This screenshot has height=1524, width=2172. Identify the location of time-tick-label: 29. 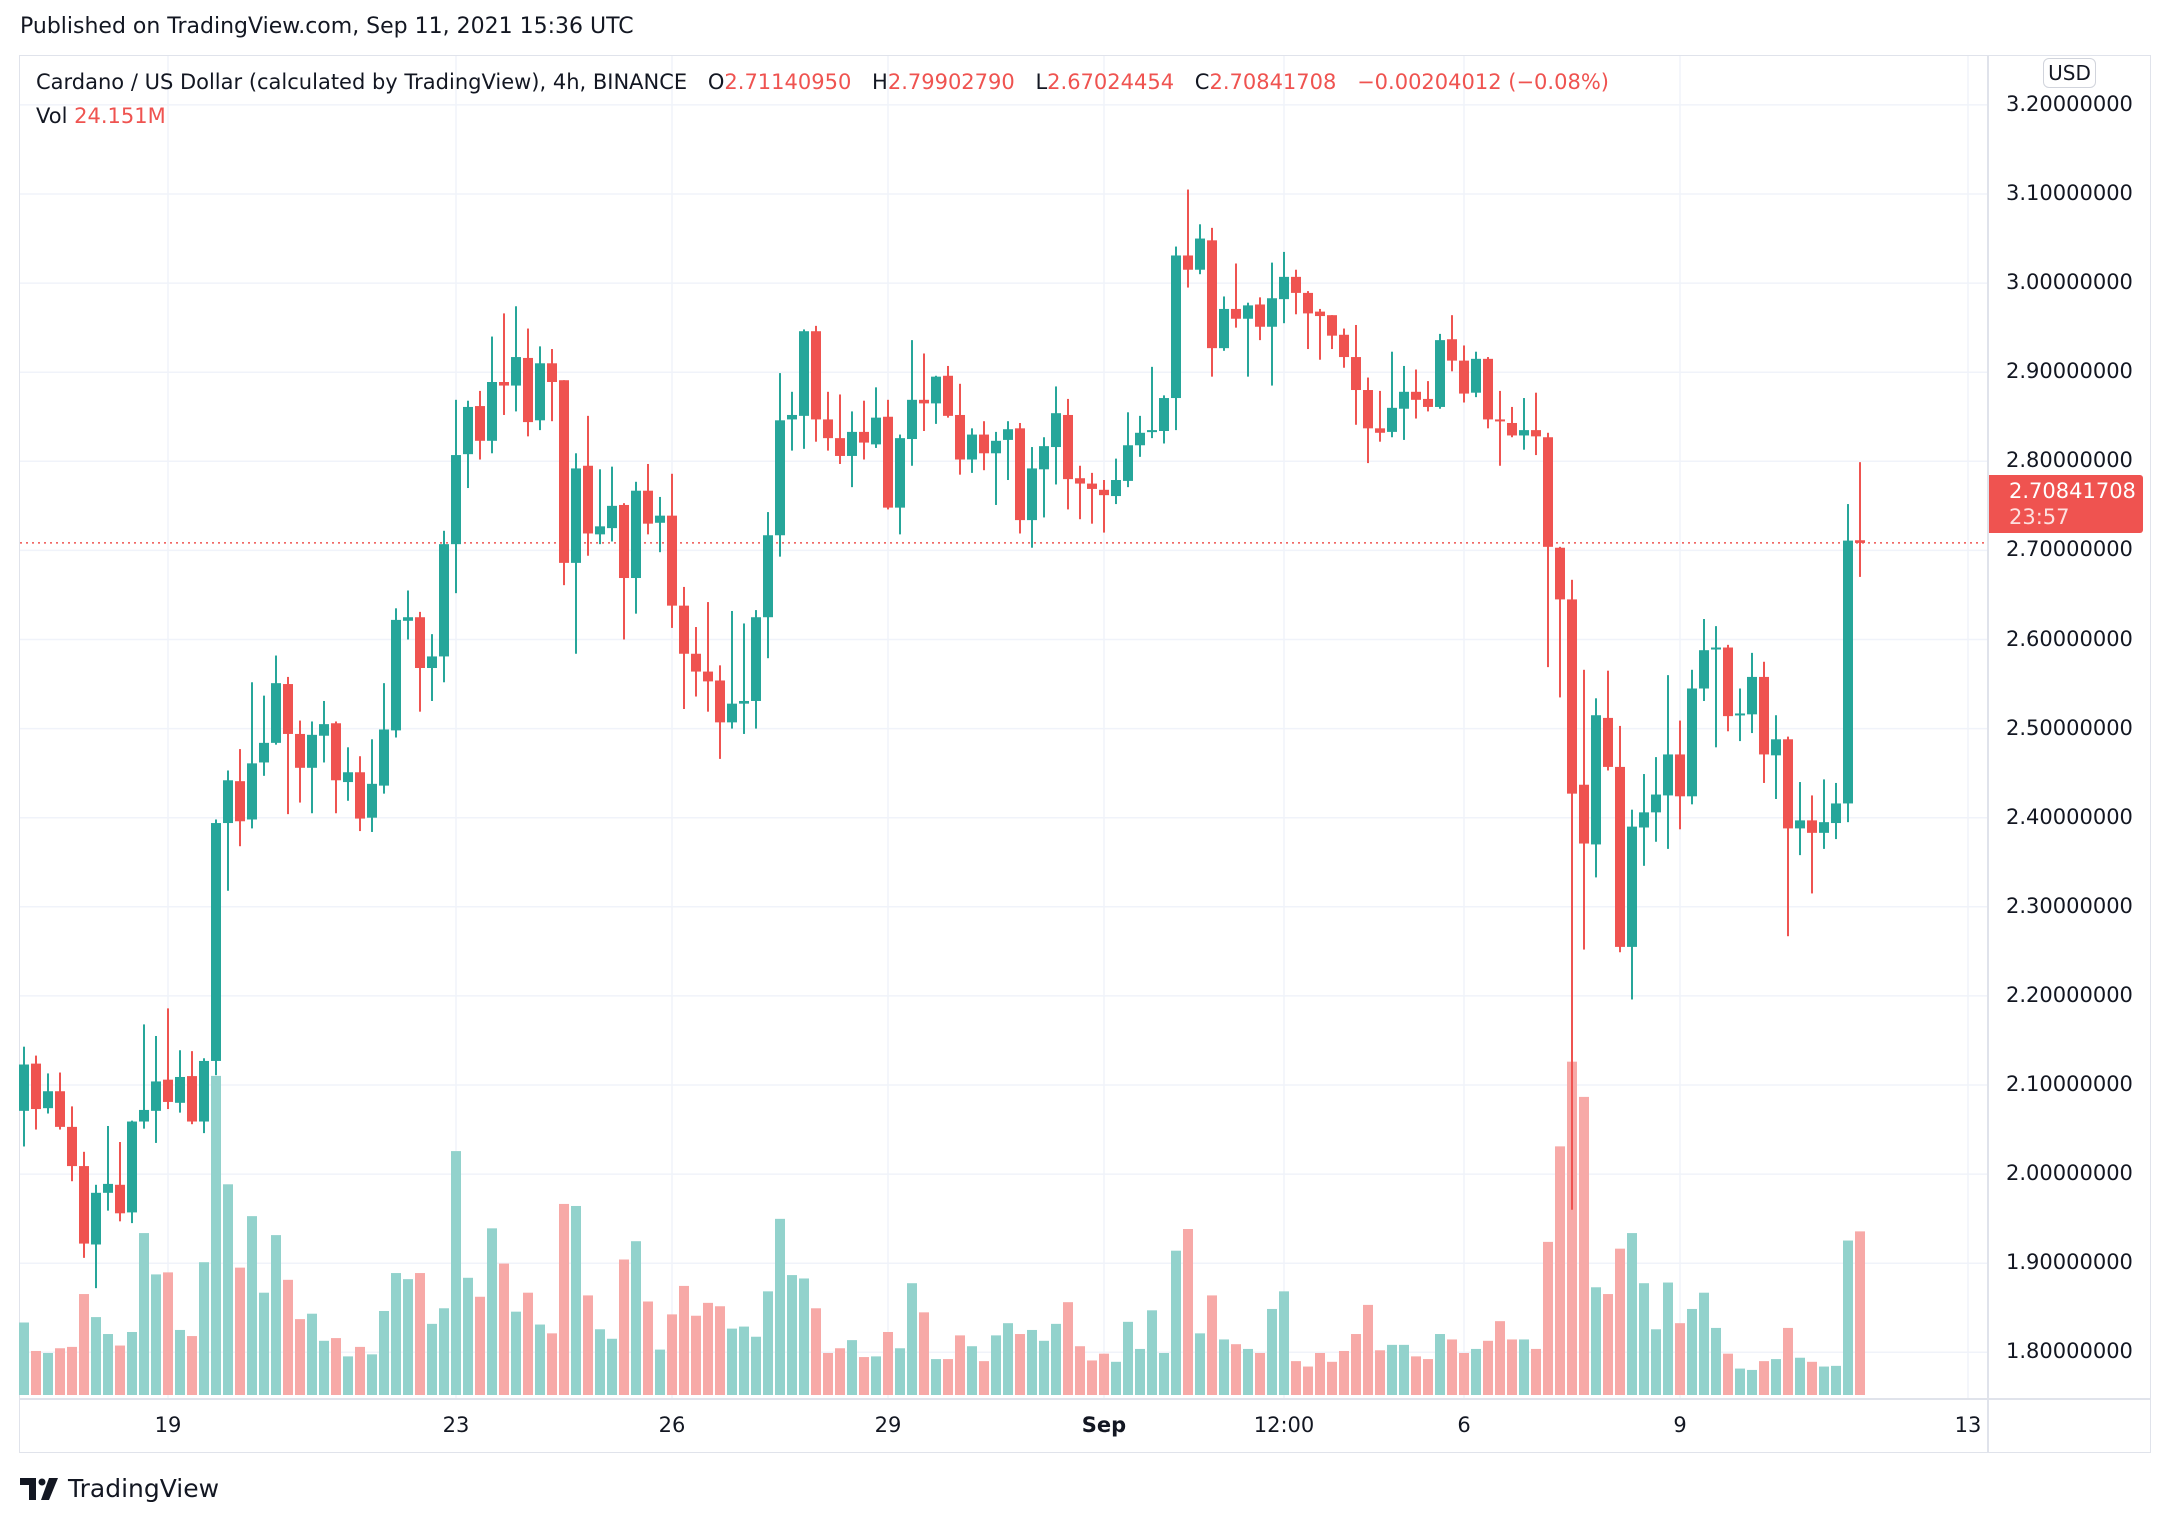
(888, 1425).